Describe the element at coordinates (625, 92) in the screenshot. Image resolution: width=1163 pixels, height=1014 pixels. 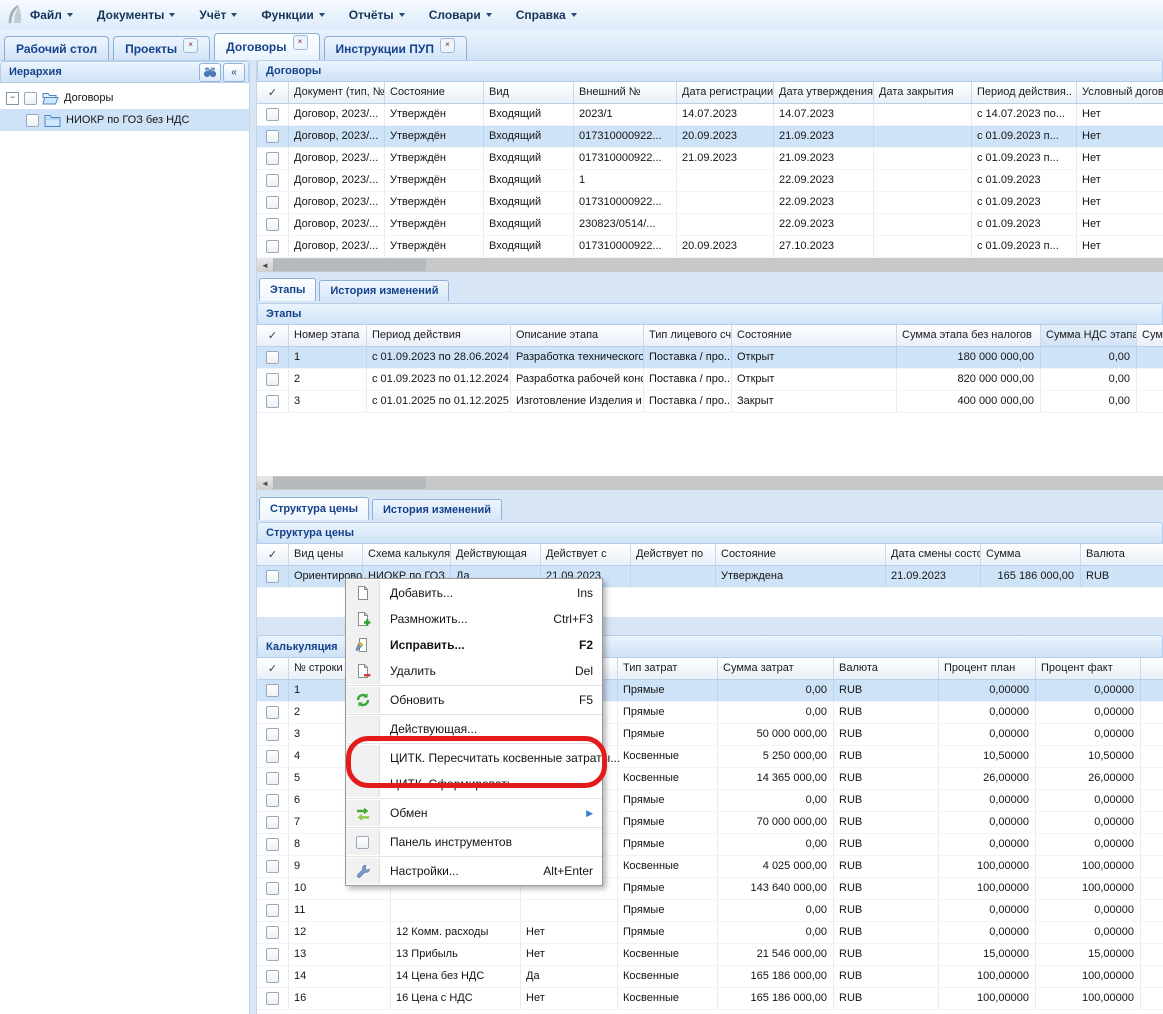
I see `column-header: Внешний №` at that location.